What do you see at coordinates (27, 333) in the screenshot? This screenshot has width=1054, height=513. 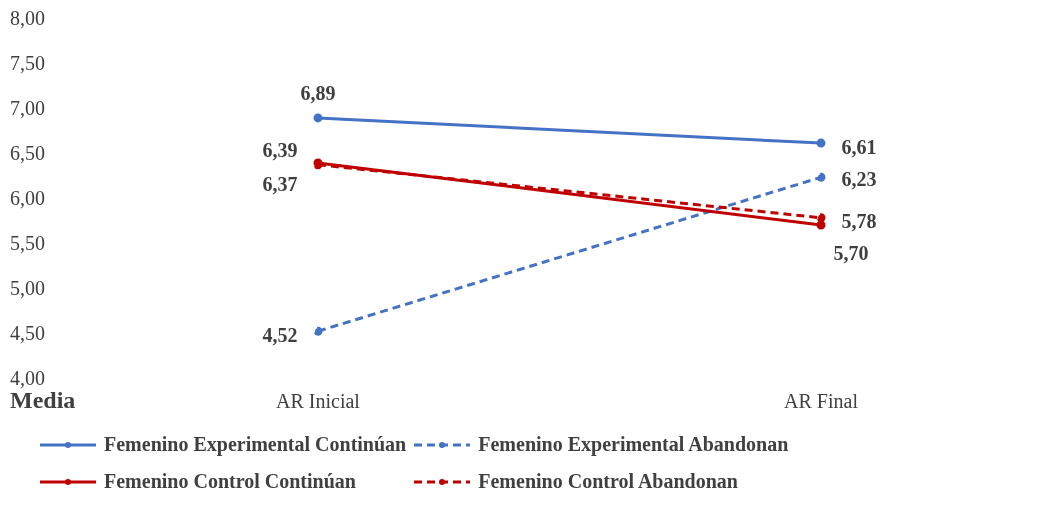 I see `y-tick-label: 4,50` at bounding box center [27, 333].